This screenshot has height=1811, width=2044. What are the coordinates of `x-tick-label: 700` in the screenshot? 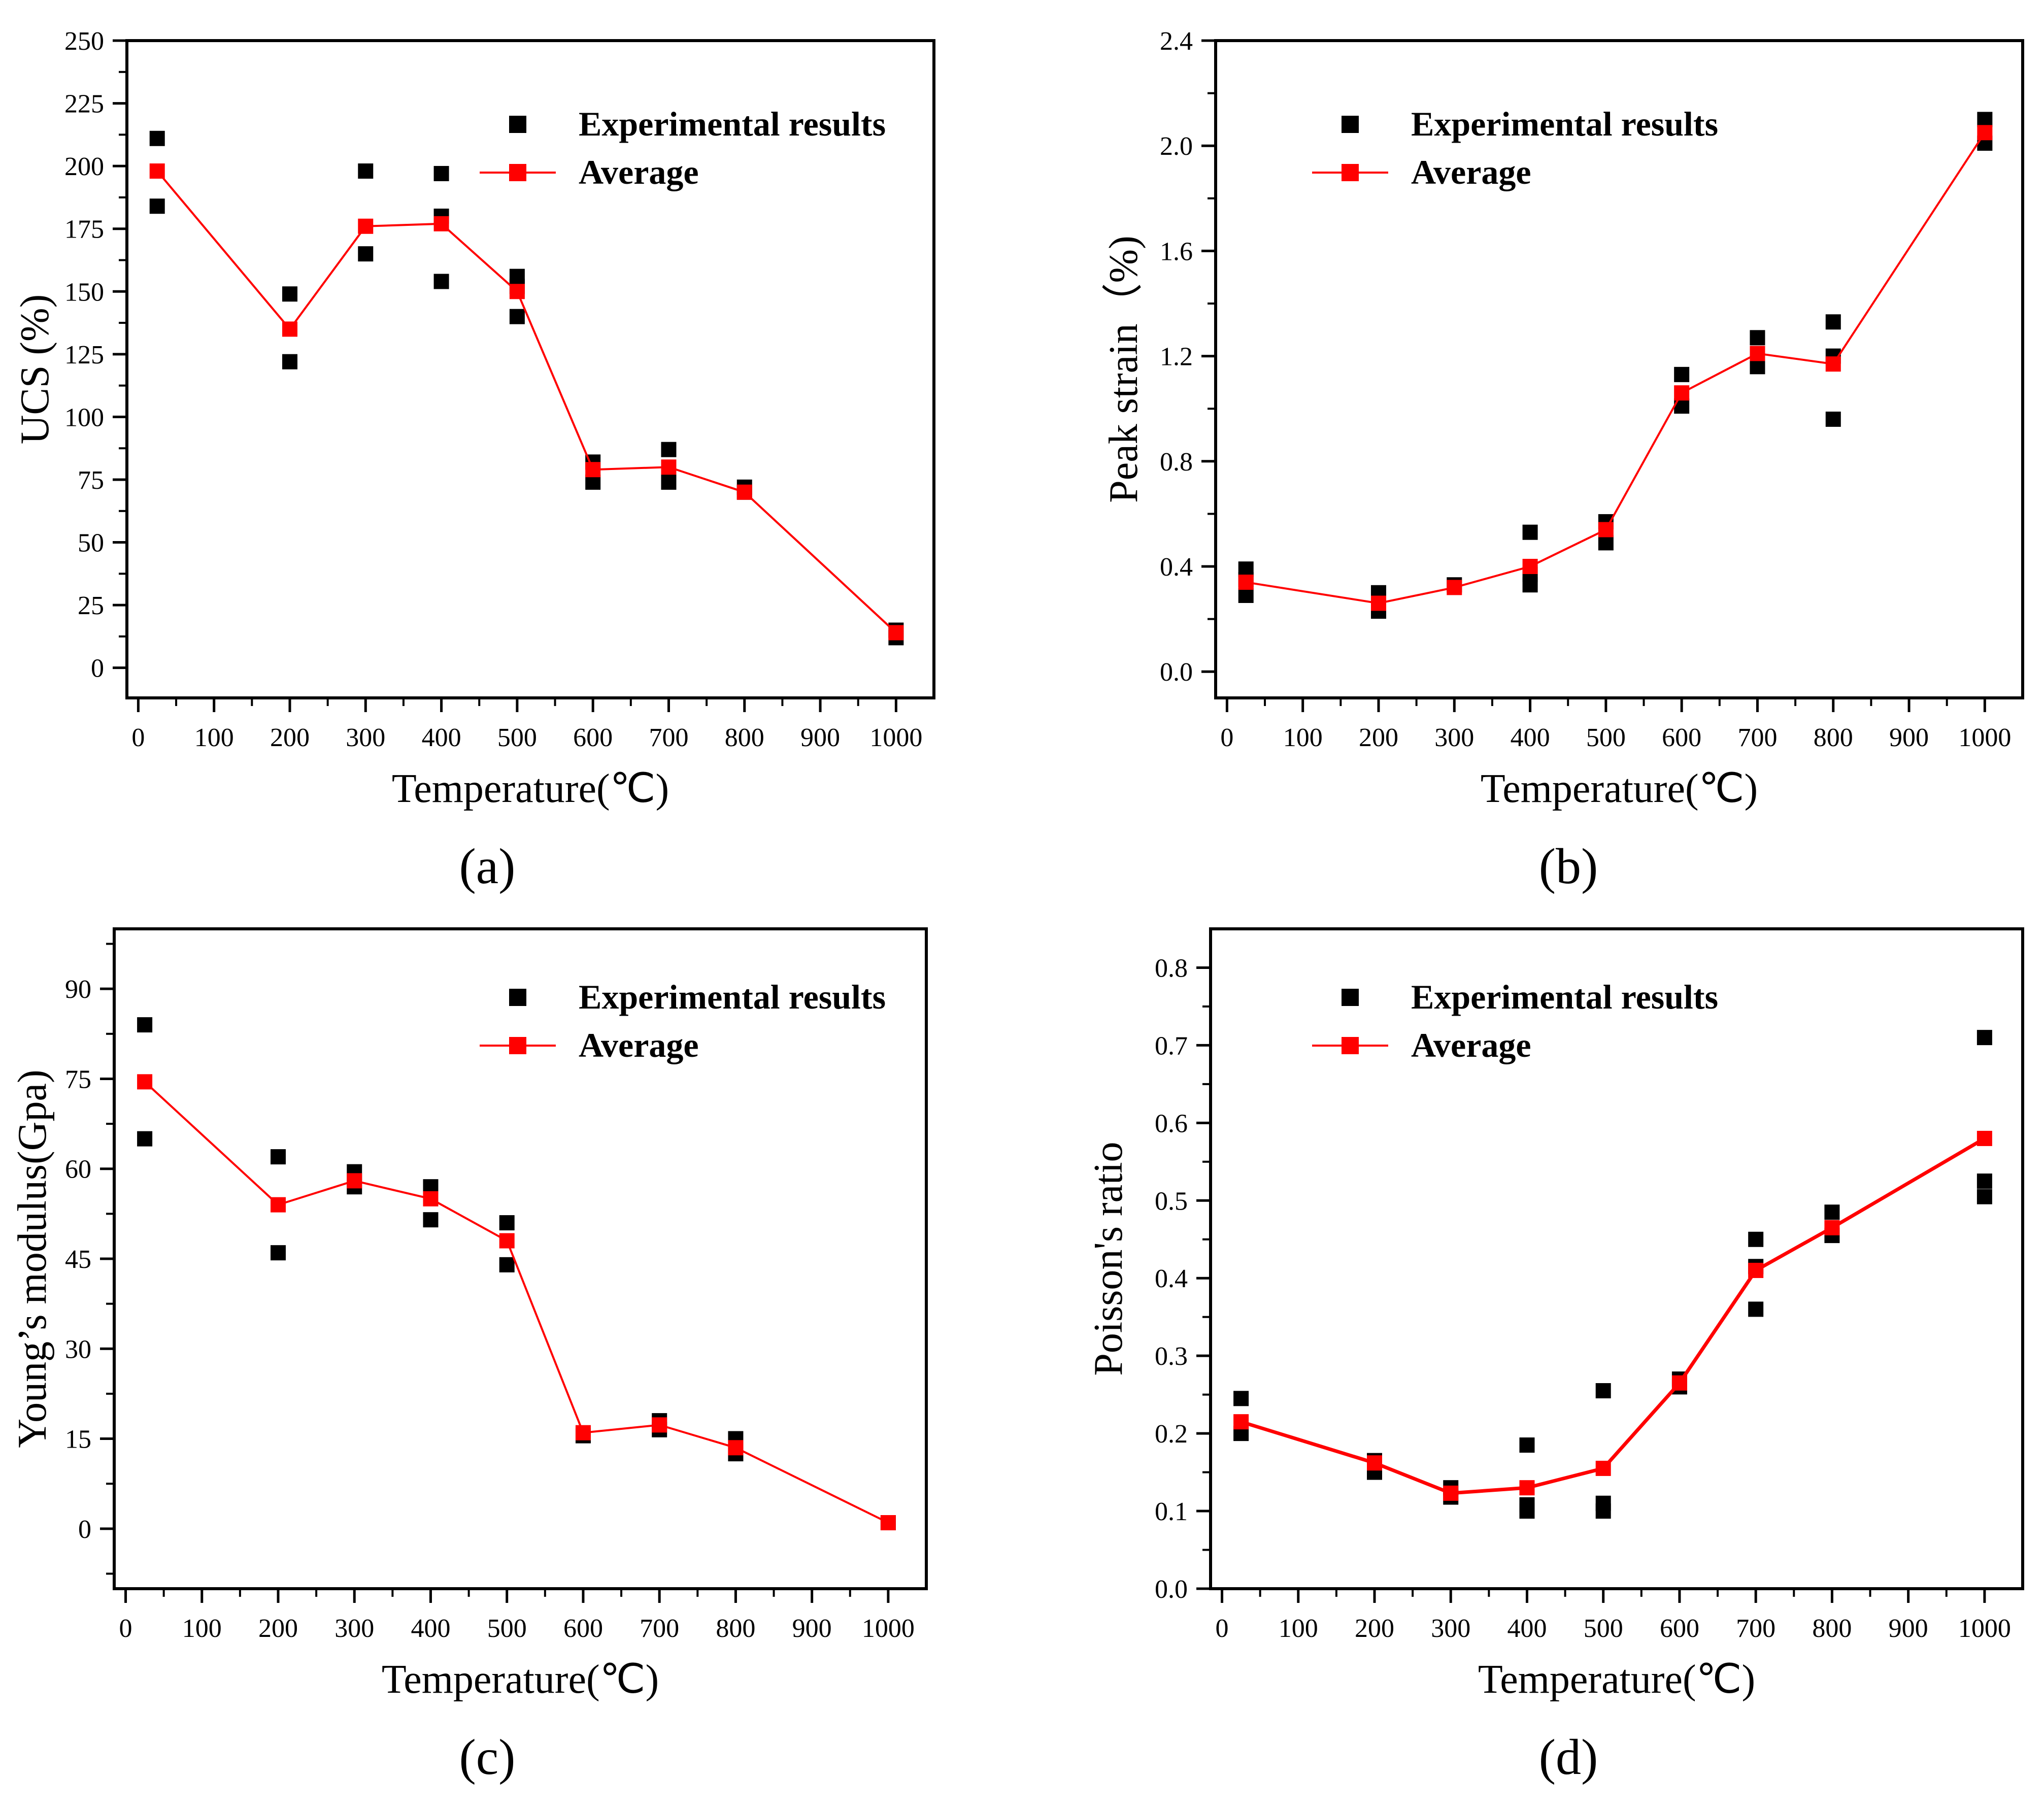 It's located at (668, 737).